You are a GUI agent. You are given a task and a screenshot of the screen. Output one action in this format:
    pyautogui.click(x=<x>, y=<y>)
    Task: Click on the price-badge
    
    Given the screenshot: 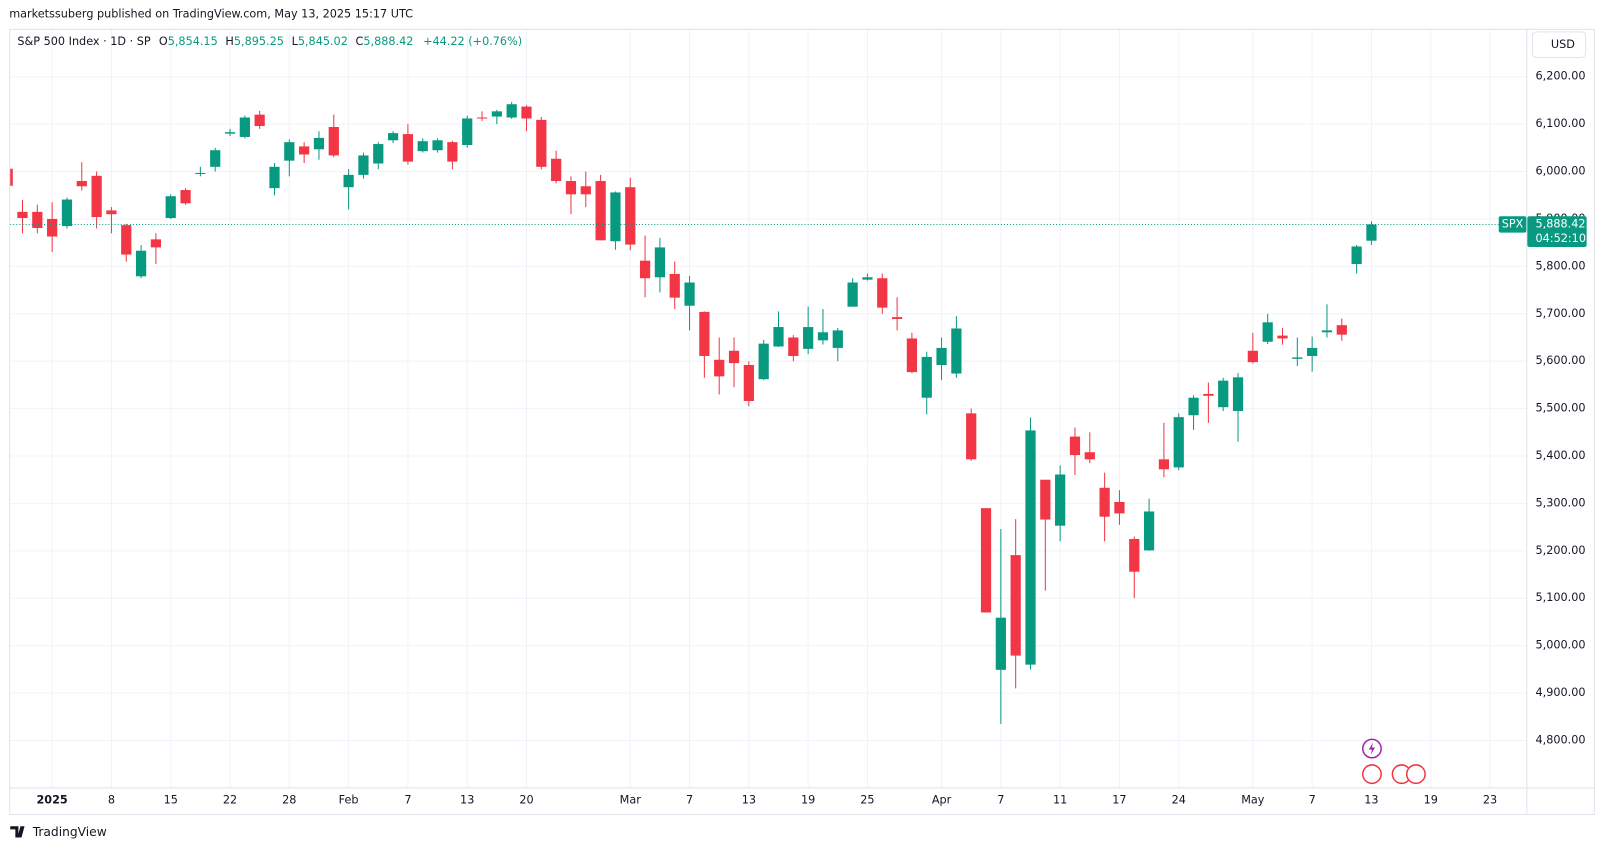 What is the action you would take?
    pyautogui.click(x=1557, y=231)
    